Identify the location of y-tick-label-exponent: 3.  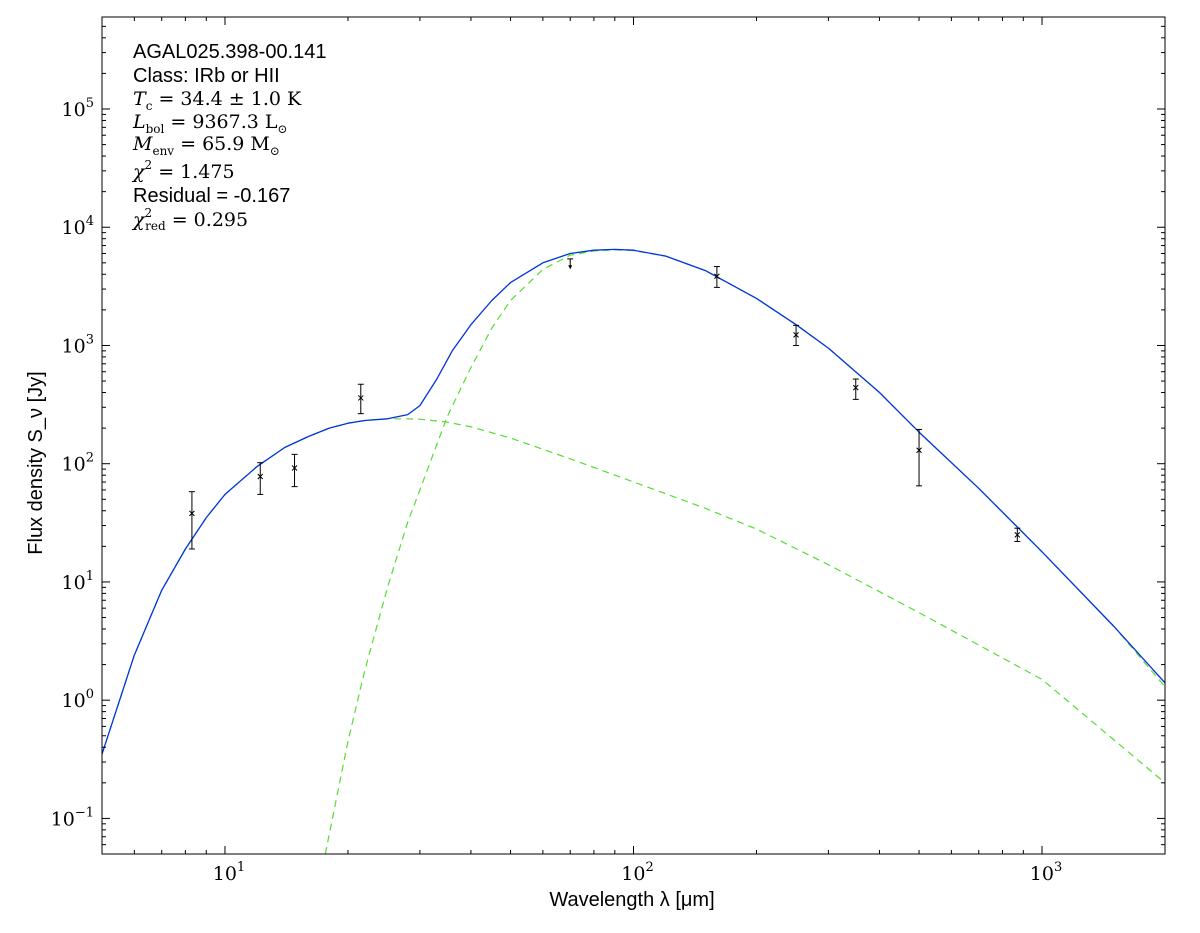
(90, 339).